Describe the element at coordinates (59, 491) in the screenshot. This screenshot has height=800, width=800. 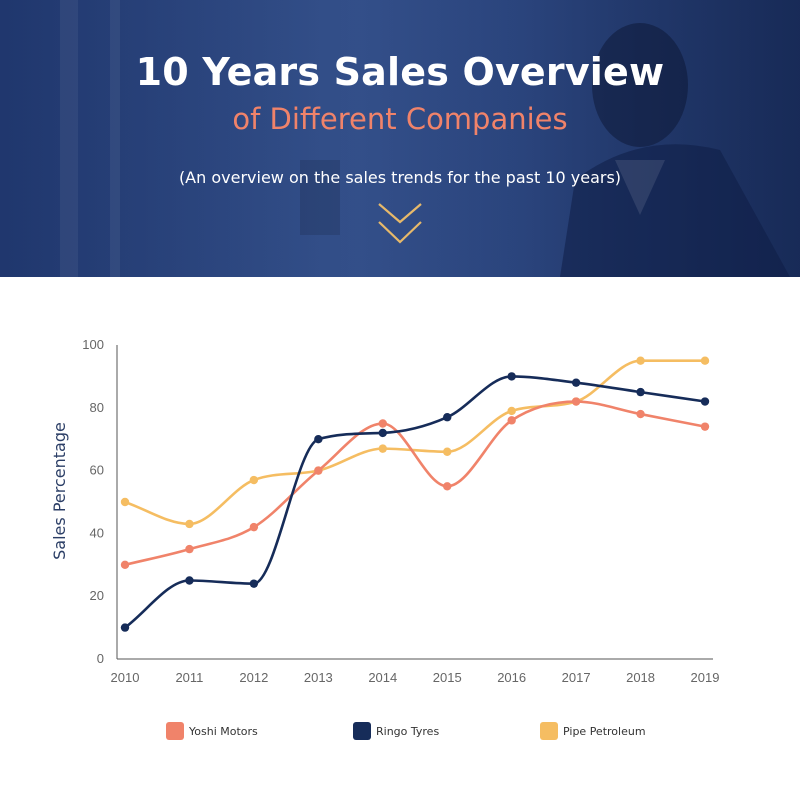
I see `y-axis-label: Sales Percentage` at that location.